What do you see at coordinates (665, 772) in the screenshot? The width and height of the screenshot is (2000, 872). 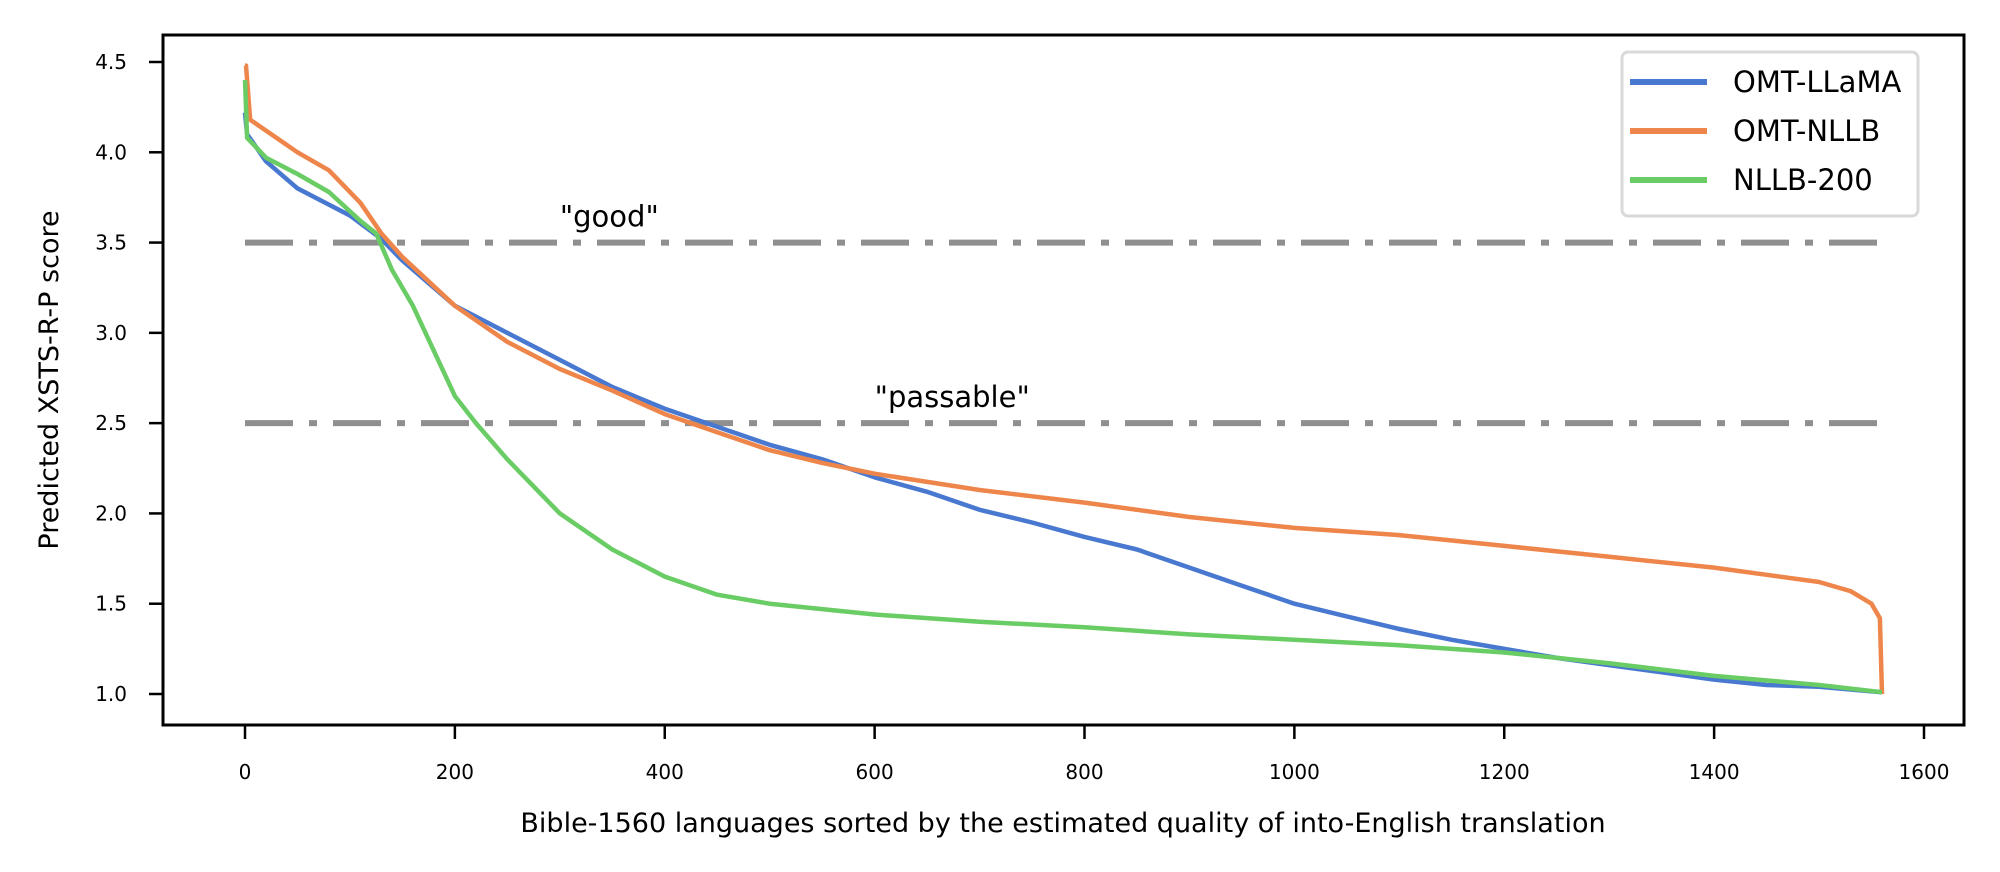 I see `x-tick-label: 400` at bounding box center [665, 772].